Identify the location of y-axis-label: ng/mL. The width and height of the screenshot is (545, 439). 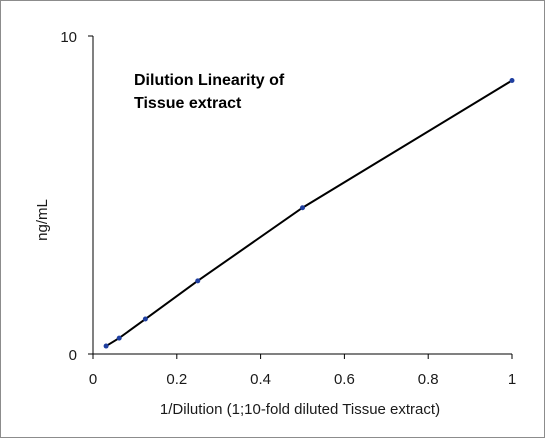
(42, 220).